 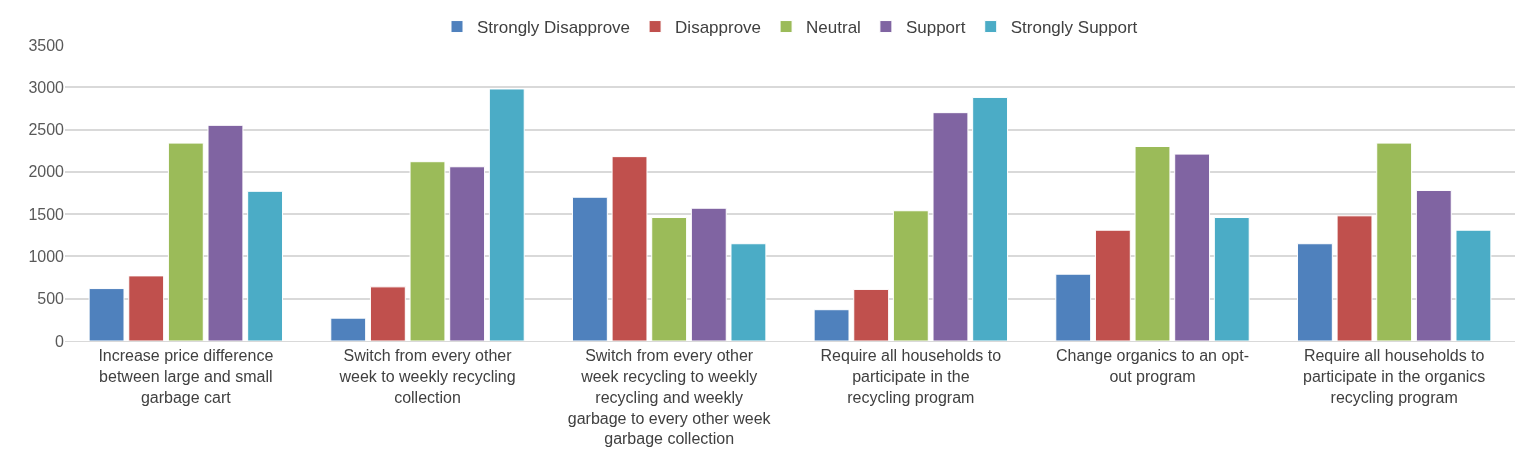 I want to click on y-tick-label: 0, so click(x=60, y=341).